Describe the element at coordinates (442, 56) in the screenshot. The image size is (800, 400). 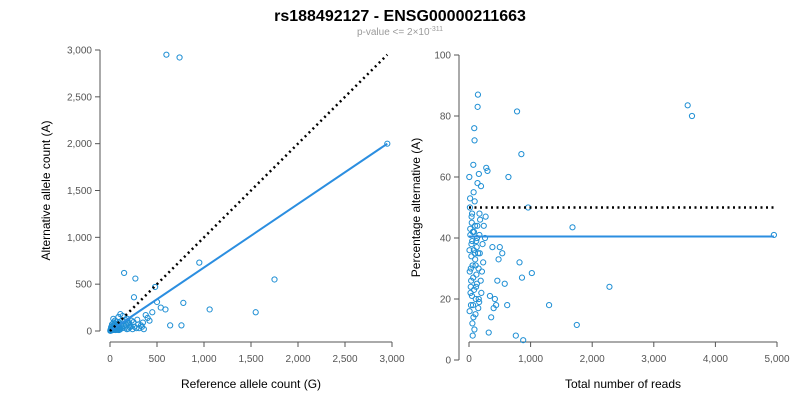
I see `y-tick-label: 100` at that location.